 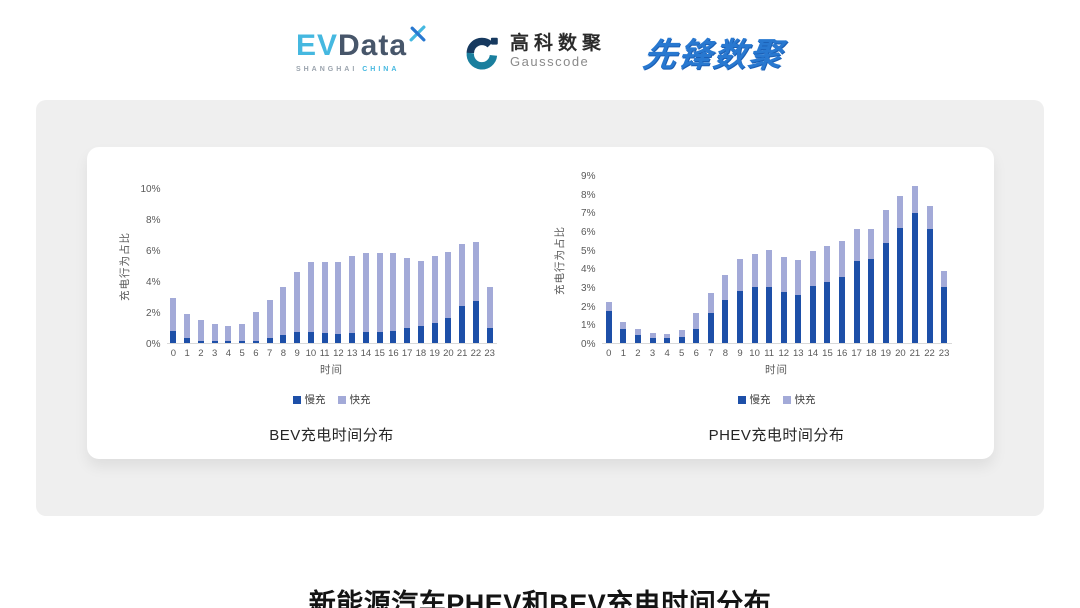 What do you see at coordinates (331, 370) in the screenshot?
I see `x-axis-title: 时间` at bounding box center [331, 370].